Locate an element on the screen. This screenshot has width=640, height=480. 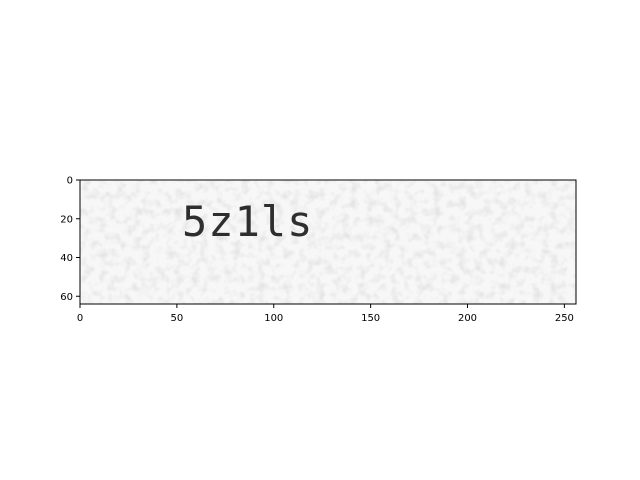
x-tick-label: 0 is located at coordinates (80, 318).